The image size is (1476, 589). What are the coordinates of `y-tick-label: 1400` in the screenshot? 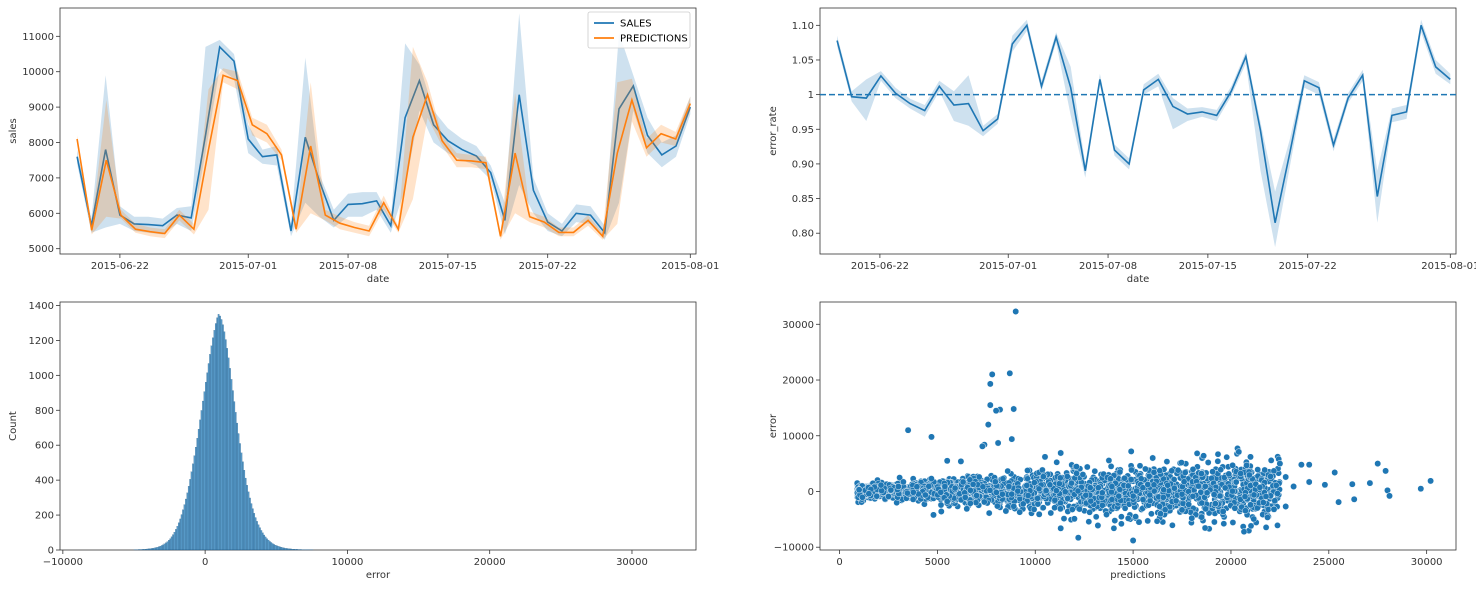 It's located at (41, 306).